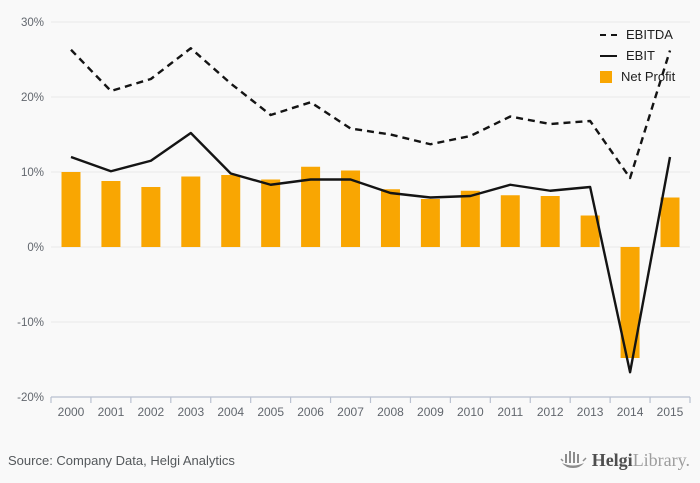 The height and width of the screenshot is (483, 700). Describe the element at coordinates (121, 460) in the screenshot. I see `source-attribution: Source: Company Data, Helgi Analytics` at that location.